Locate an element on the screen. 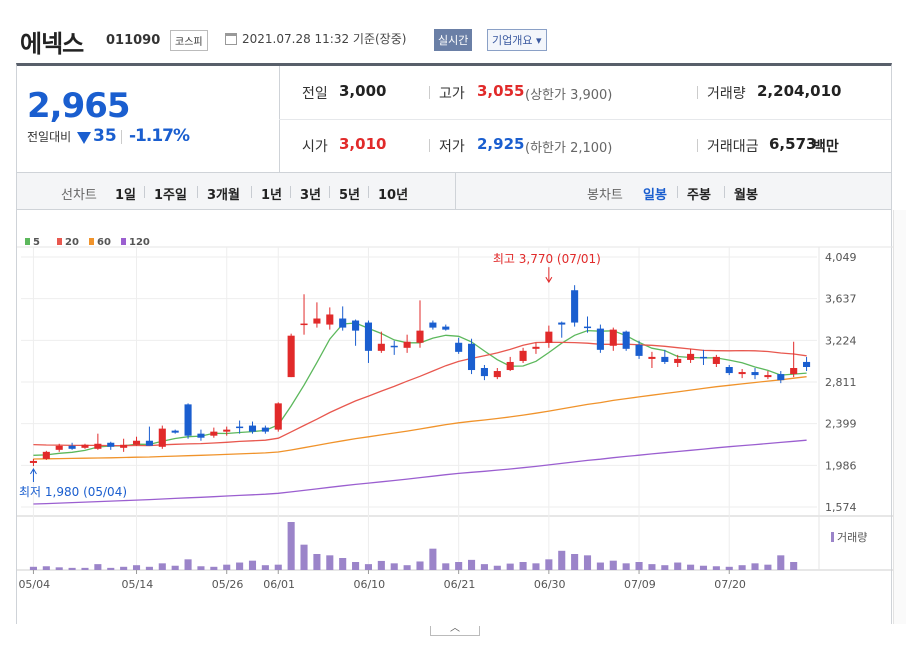  period-1d: 1일 is located at coordinates (126, 195).